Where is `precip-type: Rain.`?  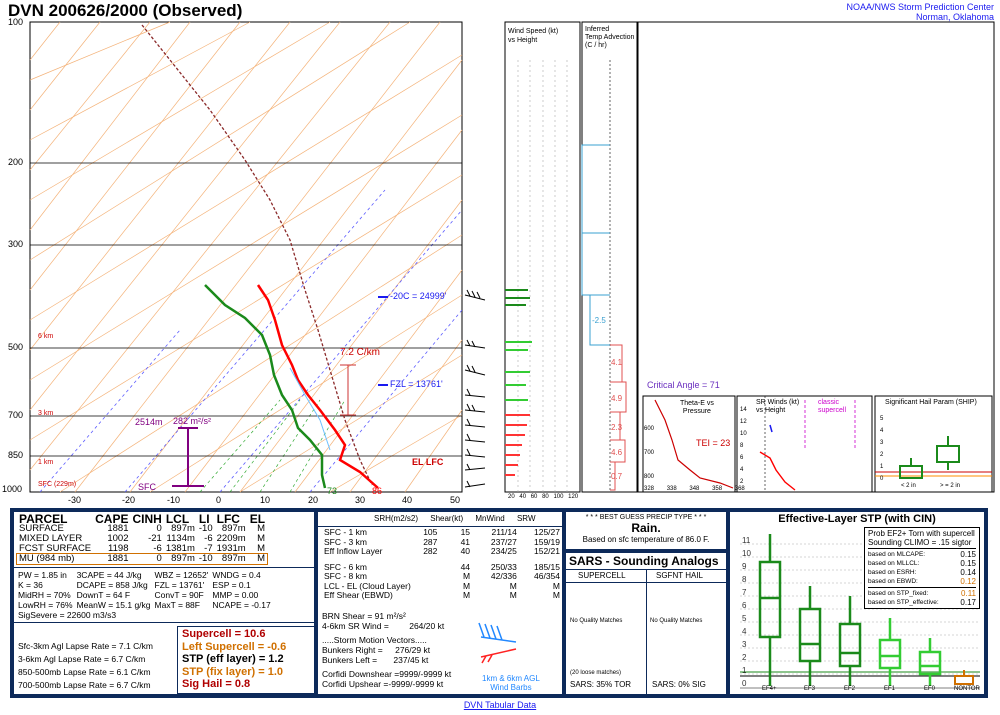 precip-type: Rain. is located at coordinates (646, 528).